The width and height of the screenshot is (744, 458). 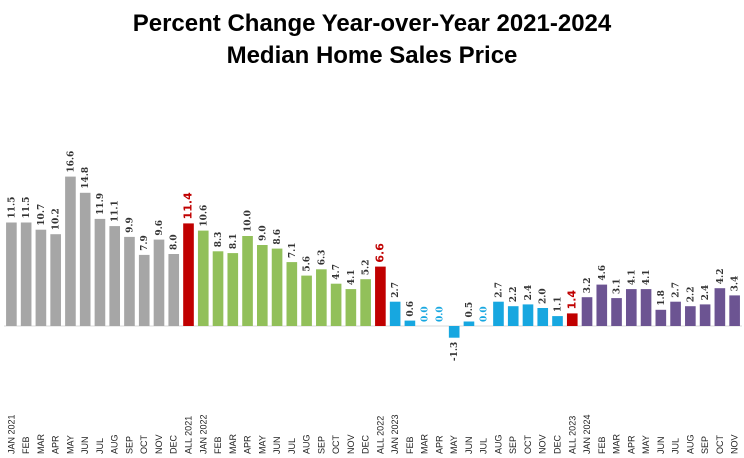 I want to click on value-label-4: 16.6, so click(x=71, y=162).